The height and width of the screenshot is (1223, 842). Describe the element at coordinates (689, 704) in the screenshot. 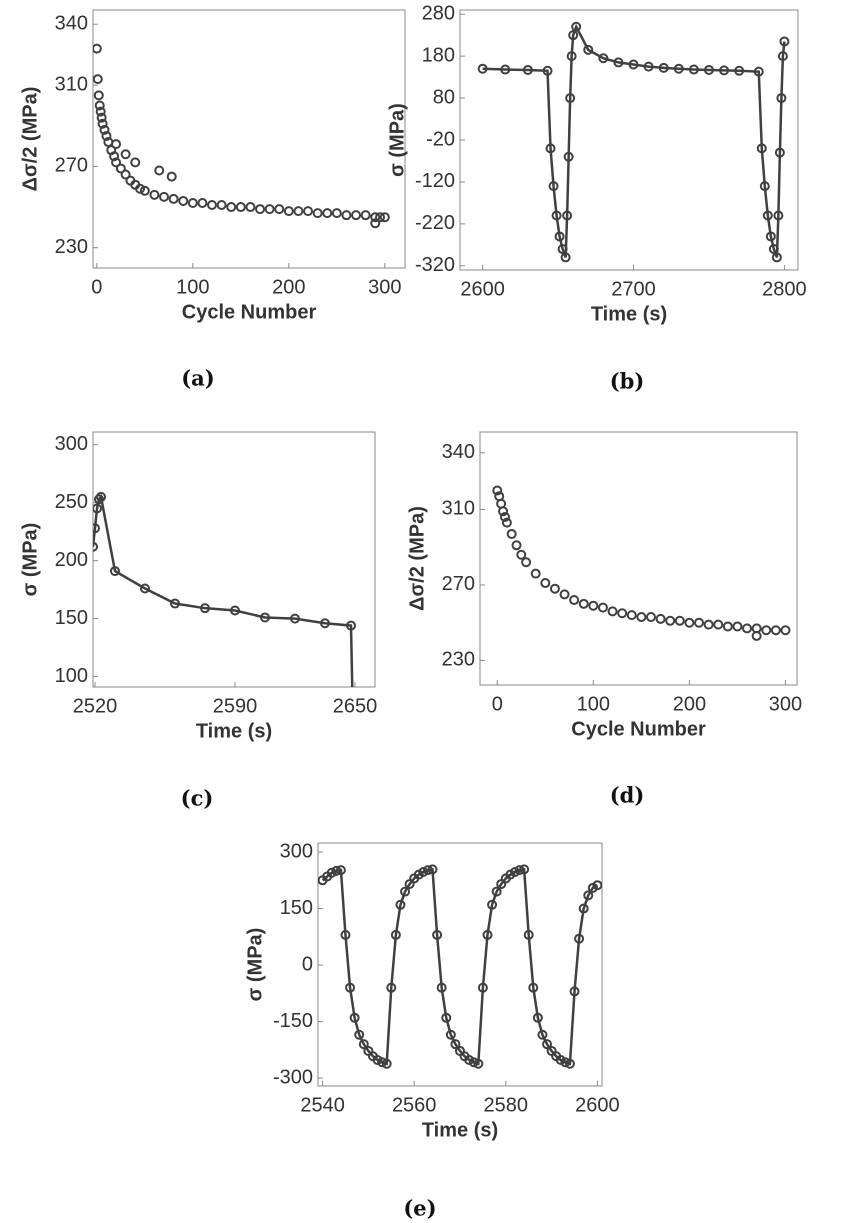

I see `x-tick-label: 200` at that location.